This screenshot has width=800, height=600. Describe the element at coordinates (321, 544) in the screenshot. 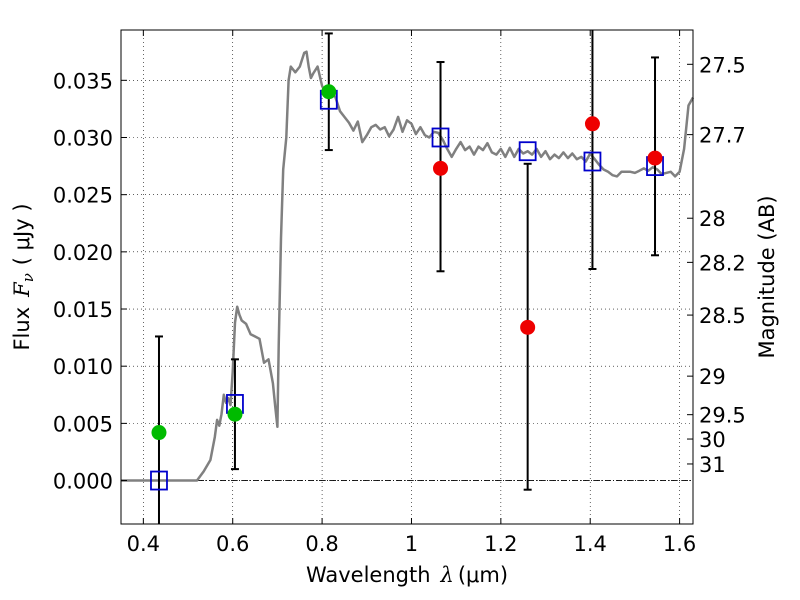

I see `x-tick-label: 0.8` at that location.